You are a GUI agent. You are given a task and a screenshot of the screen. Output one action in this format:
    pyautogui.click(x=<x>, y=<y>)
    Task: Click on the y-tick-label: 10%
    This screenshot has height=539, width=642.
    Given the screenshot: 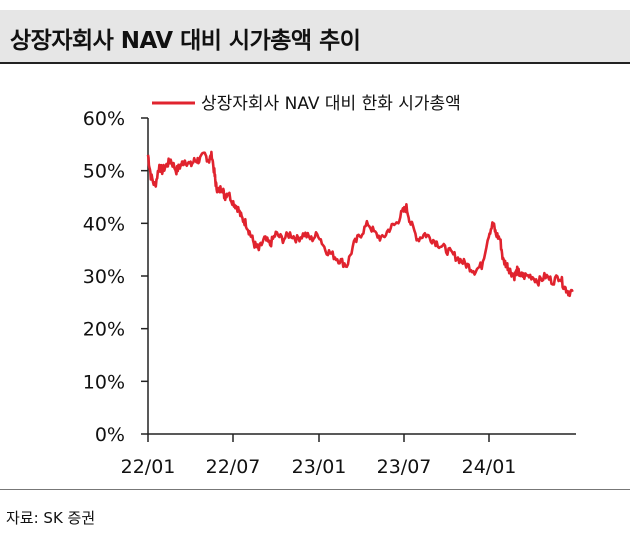 What is the action you would take?
    pyautogui.click(x=104, y=382)
    